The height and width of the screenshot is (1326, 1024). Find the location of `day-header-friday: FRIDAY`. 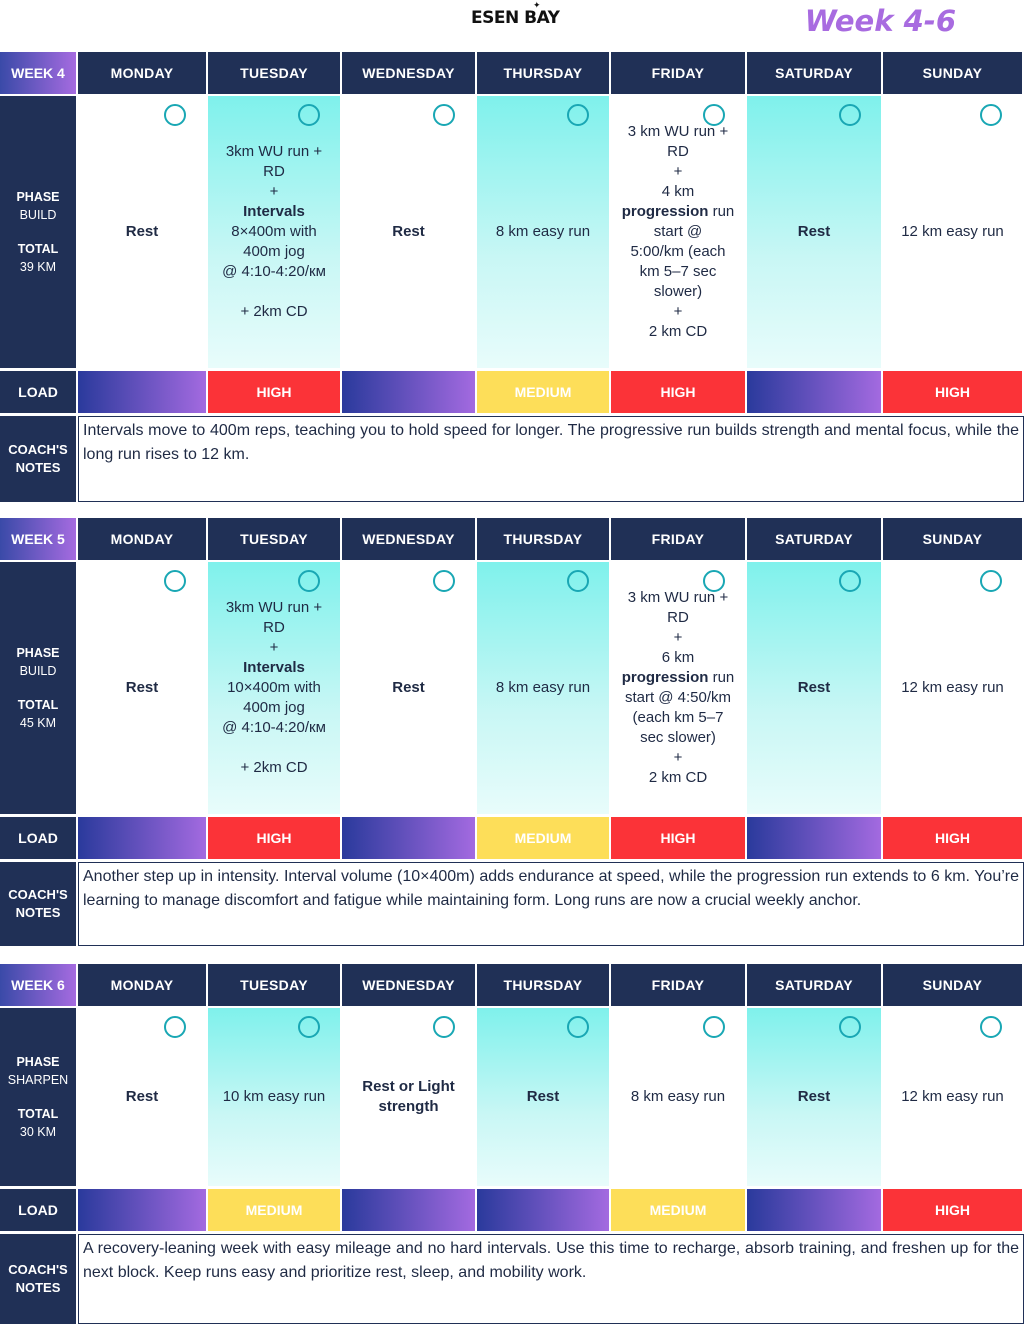

day-header-friday: FRIDAY is located at coordinates (678, 73).